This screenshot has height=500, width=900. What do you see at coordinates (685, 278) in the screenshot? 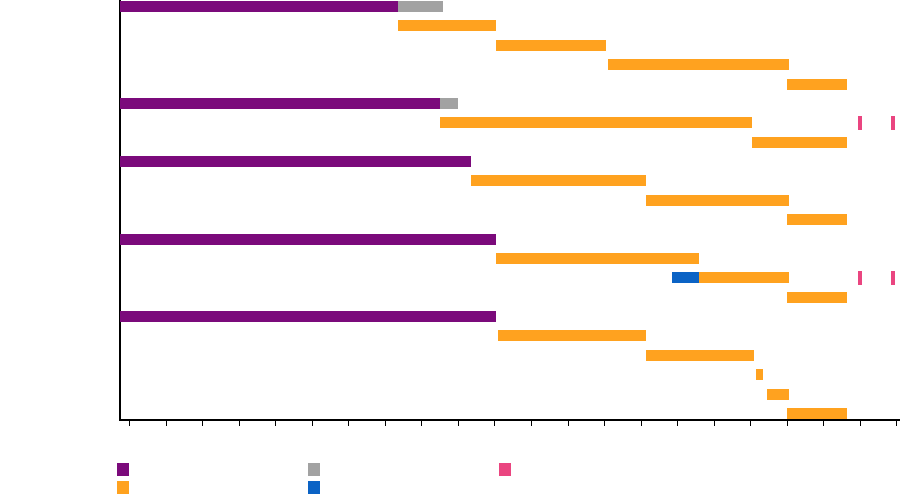
I see `timeline-bar-understudy` at bounding box center [685, 278].